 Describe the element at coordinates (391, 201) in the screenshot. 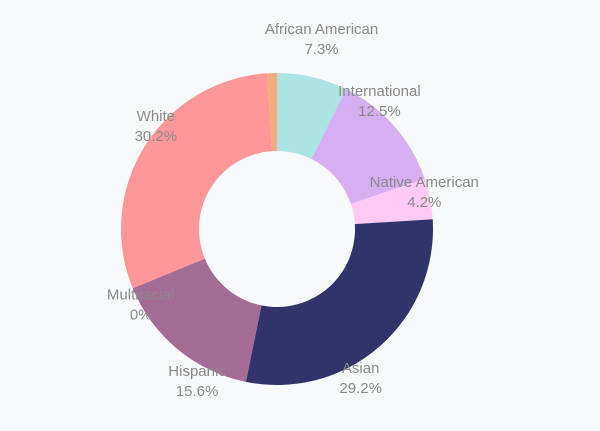

I see `slice-native-american` at that location.